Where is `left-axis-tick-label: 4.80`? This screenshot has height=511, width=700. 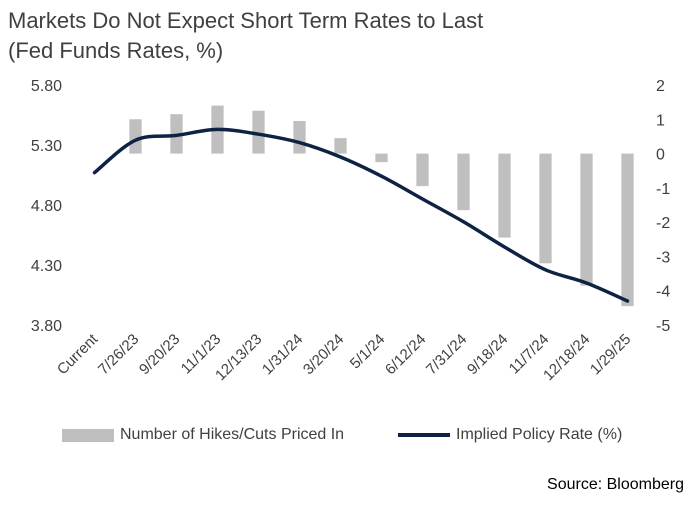 left-axis-tick-label: 4.80 is located at coordinates (46, 206).